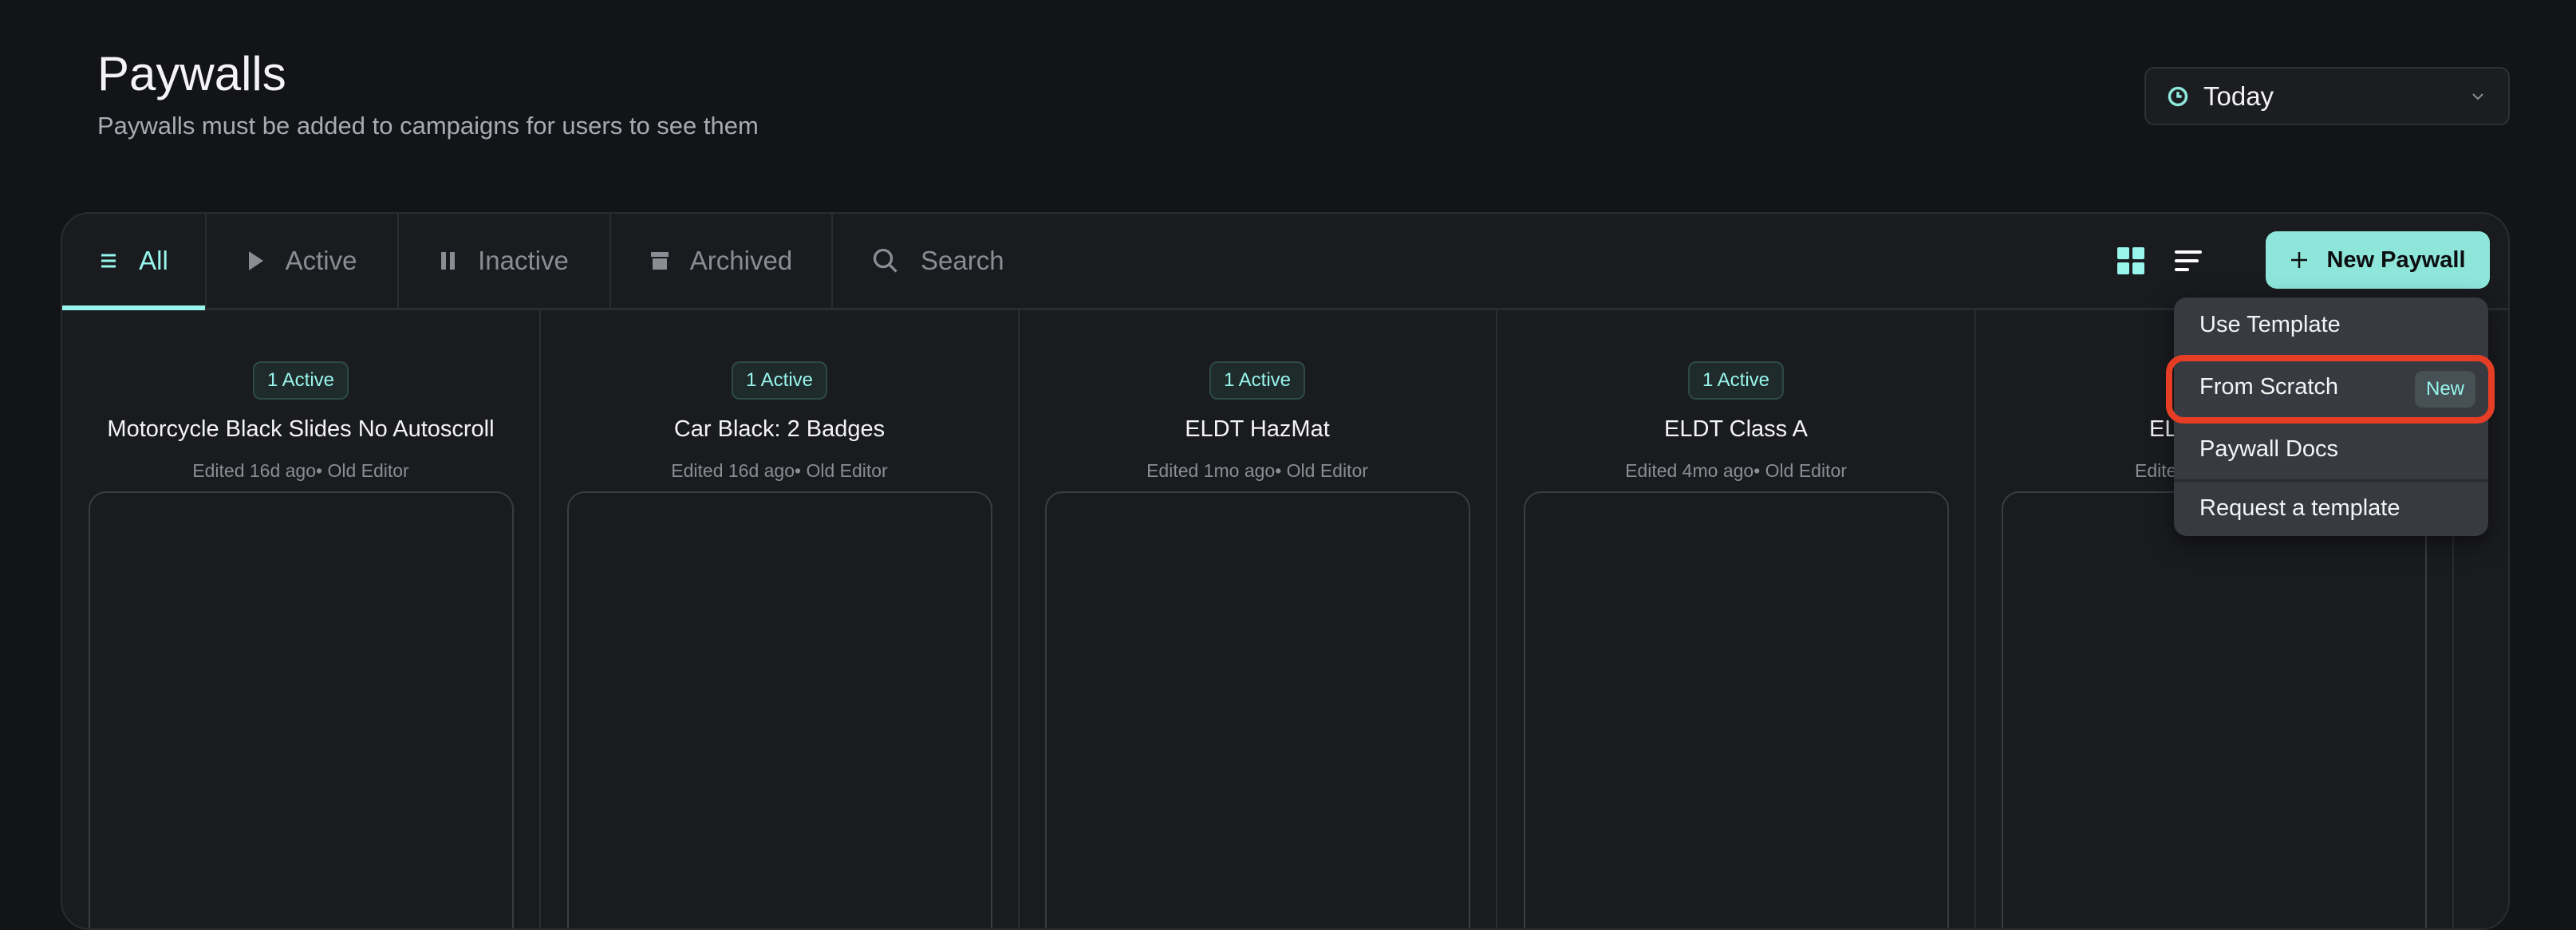 Image resolution: width=2576 pixels, height=930 pixels. I want to click on card-title: ELDT HazMat, so click(1258, 429).